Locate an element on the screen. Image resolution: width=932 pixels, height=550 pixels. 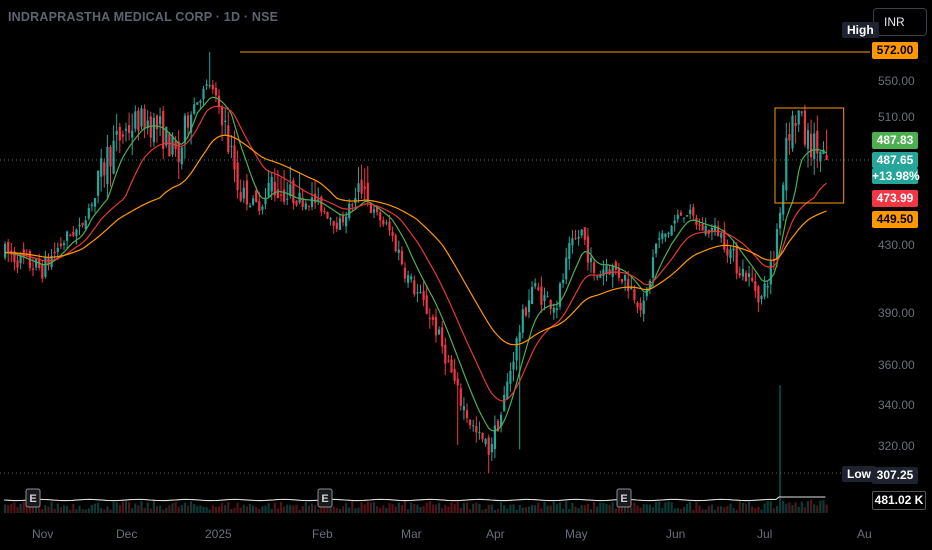
price-tick: 390.00 is located at coordinates (896, 313).